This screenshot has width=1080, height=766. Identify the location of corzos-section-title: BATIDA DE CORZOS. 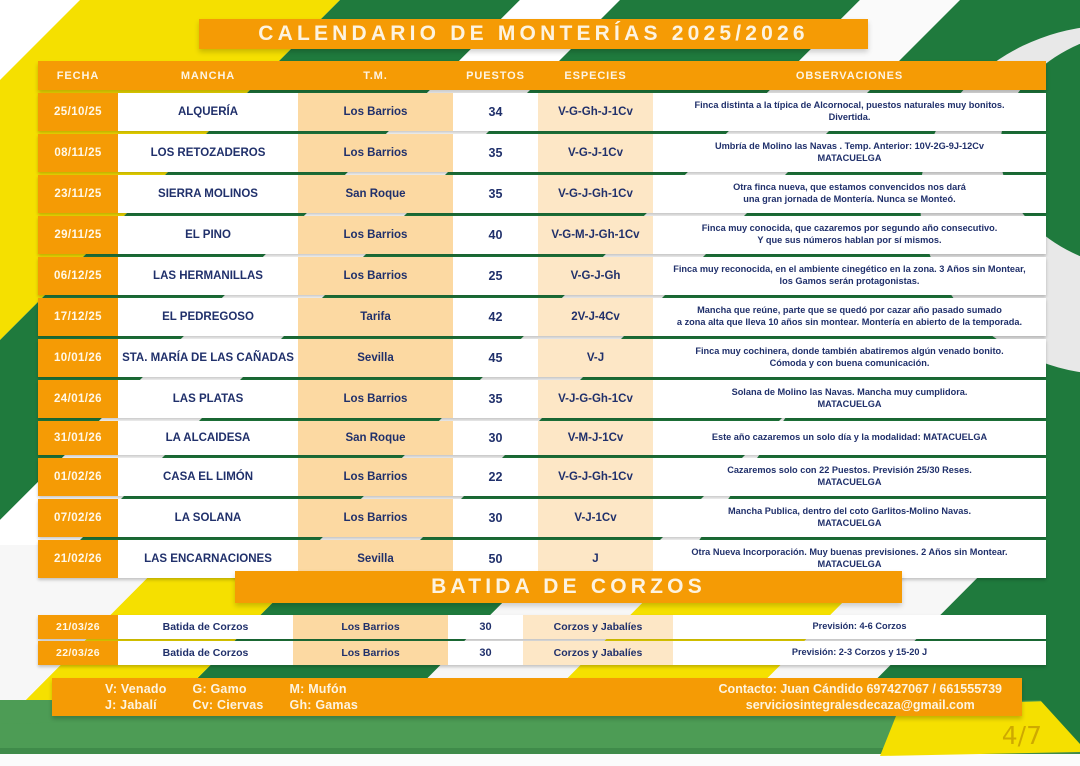
(568, 587).